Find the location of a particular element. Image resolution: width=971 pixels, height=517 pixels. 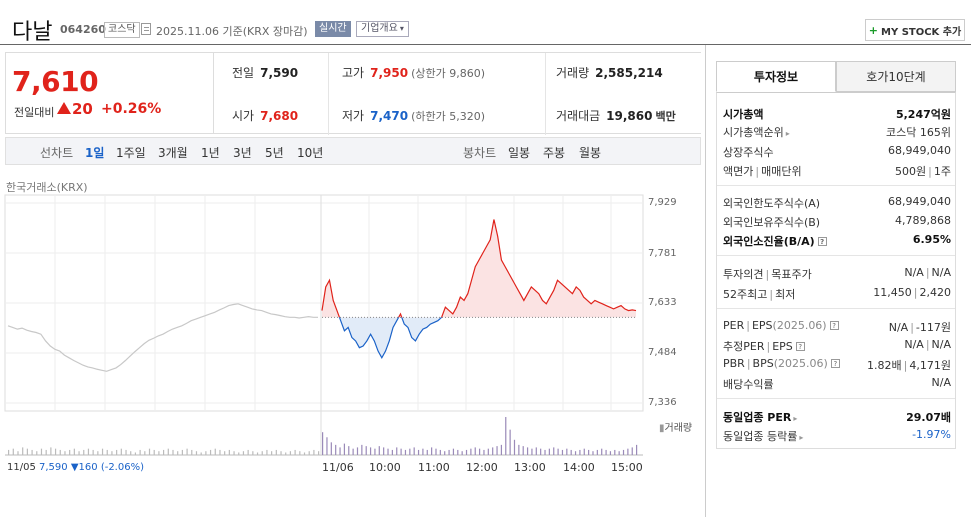

price-change: 20 is located at coordinates (82, 109).